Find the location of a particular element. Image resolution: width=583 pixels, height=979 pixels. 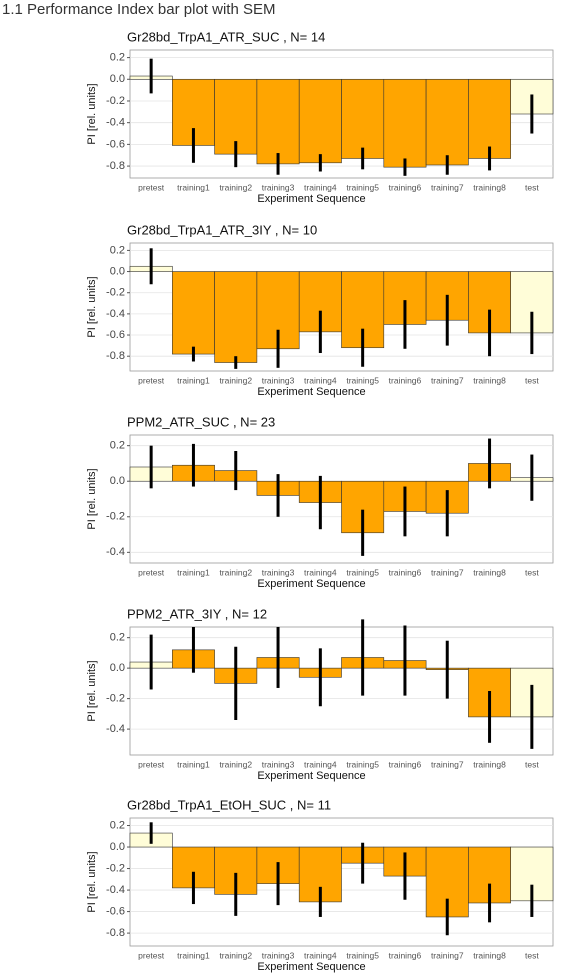

page-heading: 1.1 Performance Index bar plot with SEM is located at coordinates (138, 9).